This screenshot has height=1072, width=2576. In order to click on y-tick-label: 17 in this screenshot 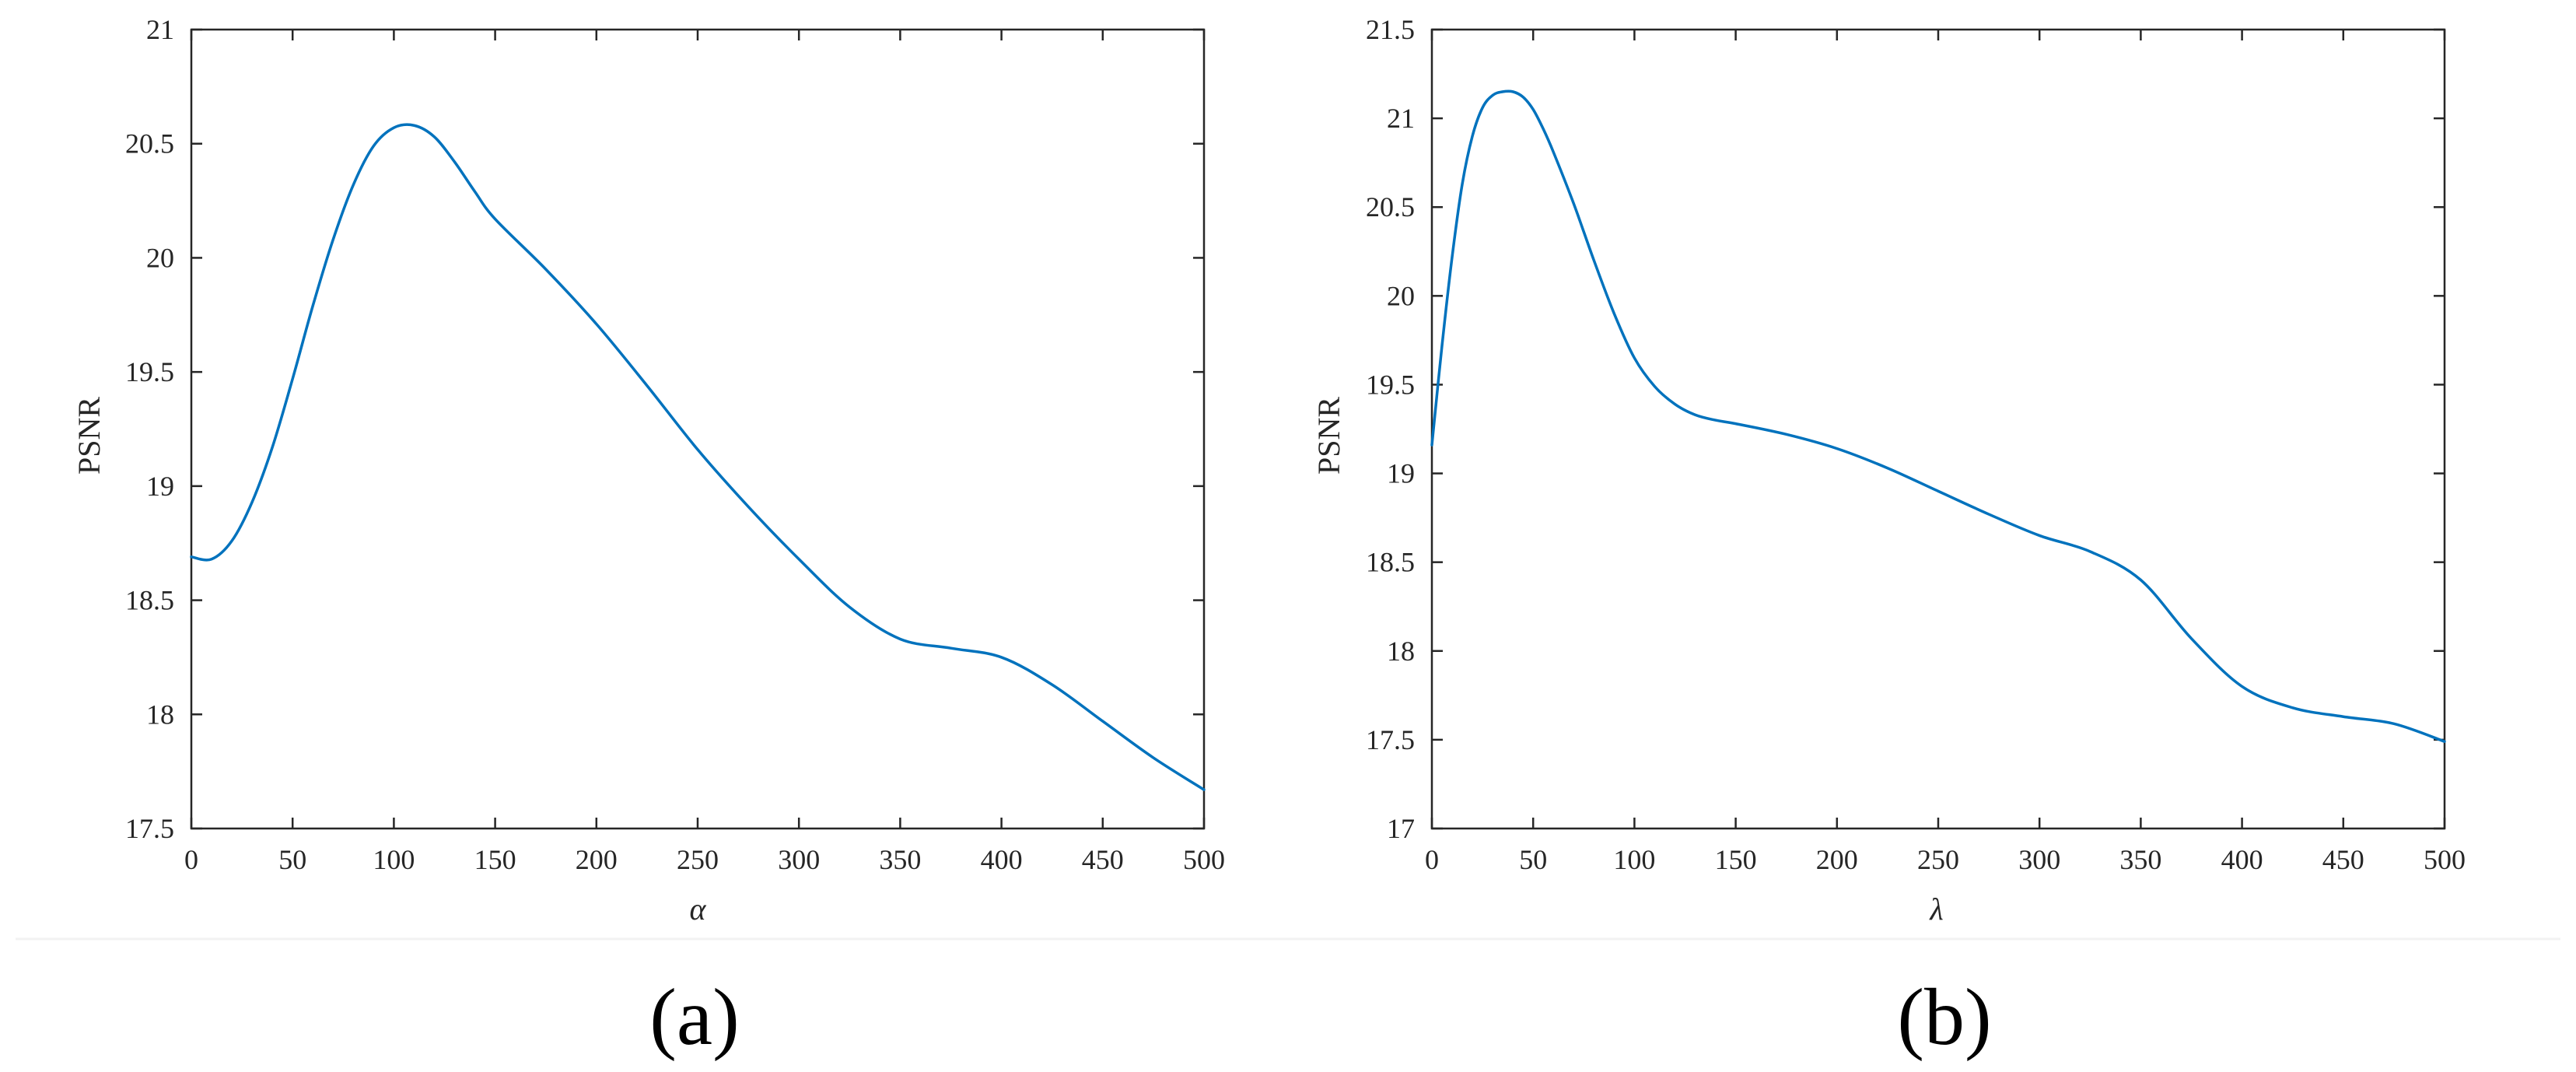, I will do `click(1401, 828)`.